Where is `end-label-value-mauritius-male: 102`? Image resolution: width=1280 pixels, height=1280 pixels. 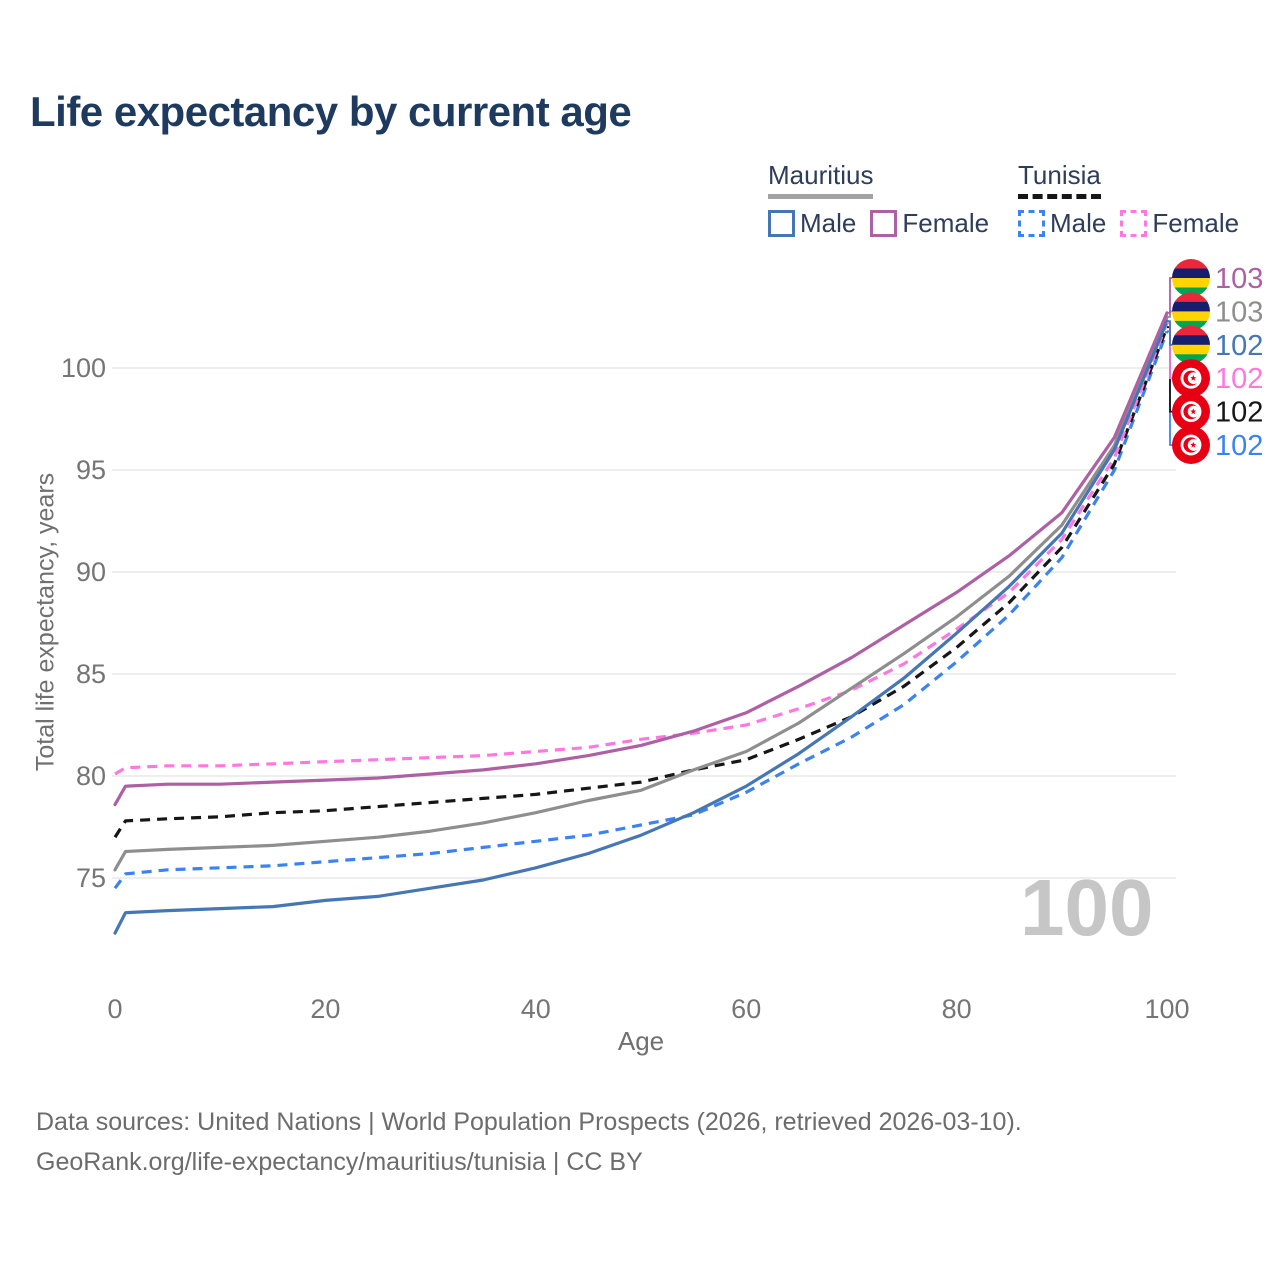
end-label-value-mauritius-male: 102 is located at coordinates (1239, 346).